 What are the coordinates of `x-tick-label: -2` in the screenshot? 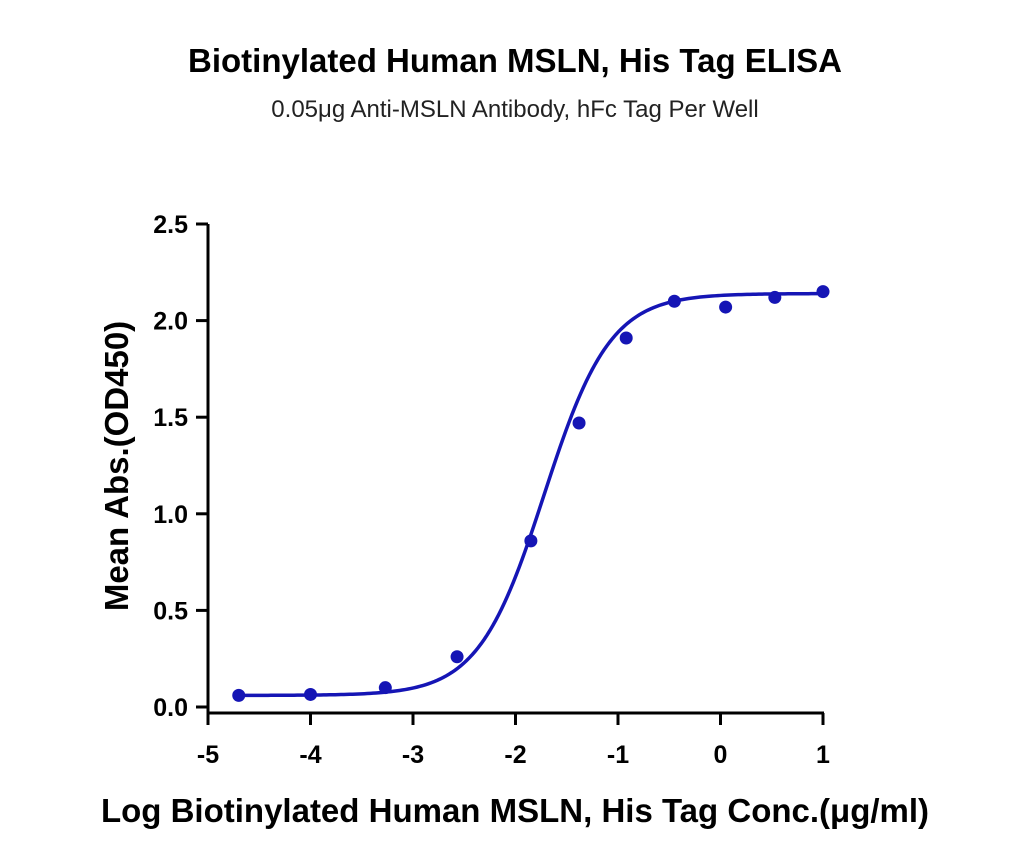 It's located at (515, 755).